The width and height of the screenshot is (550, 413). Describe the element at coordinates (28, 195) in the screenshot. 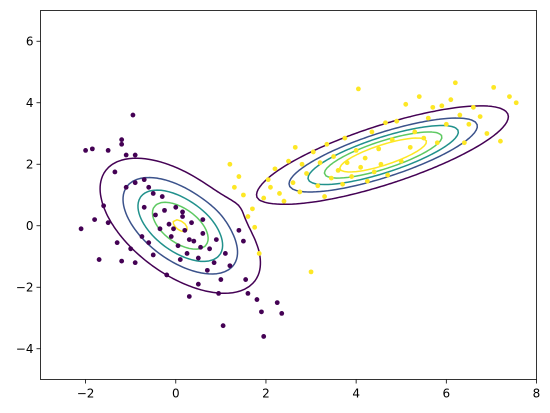

I see `y-axis: −4 −2 0 2 4 6` at that location.